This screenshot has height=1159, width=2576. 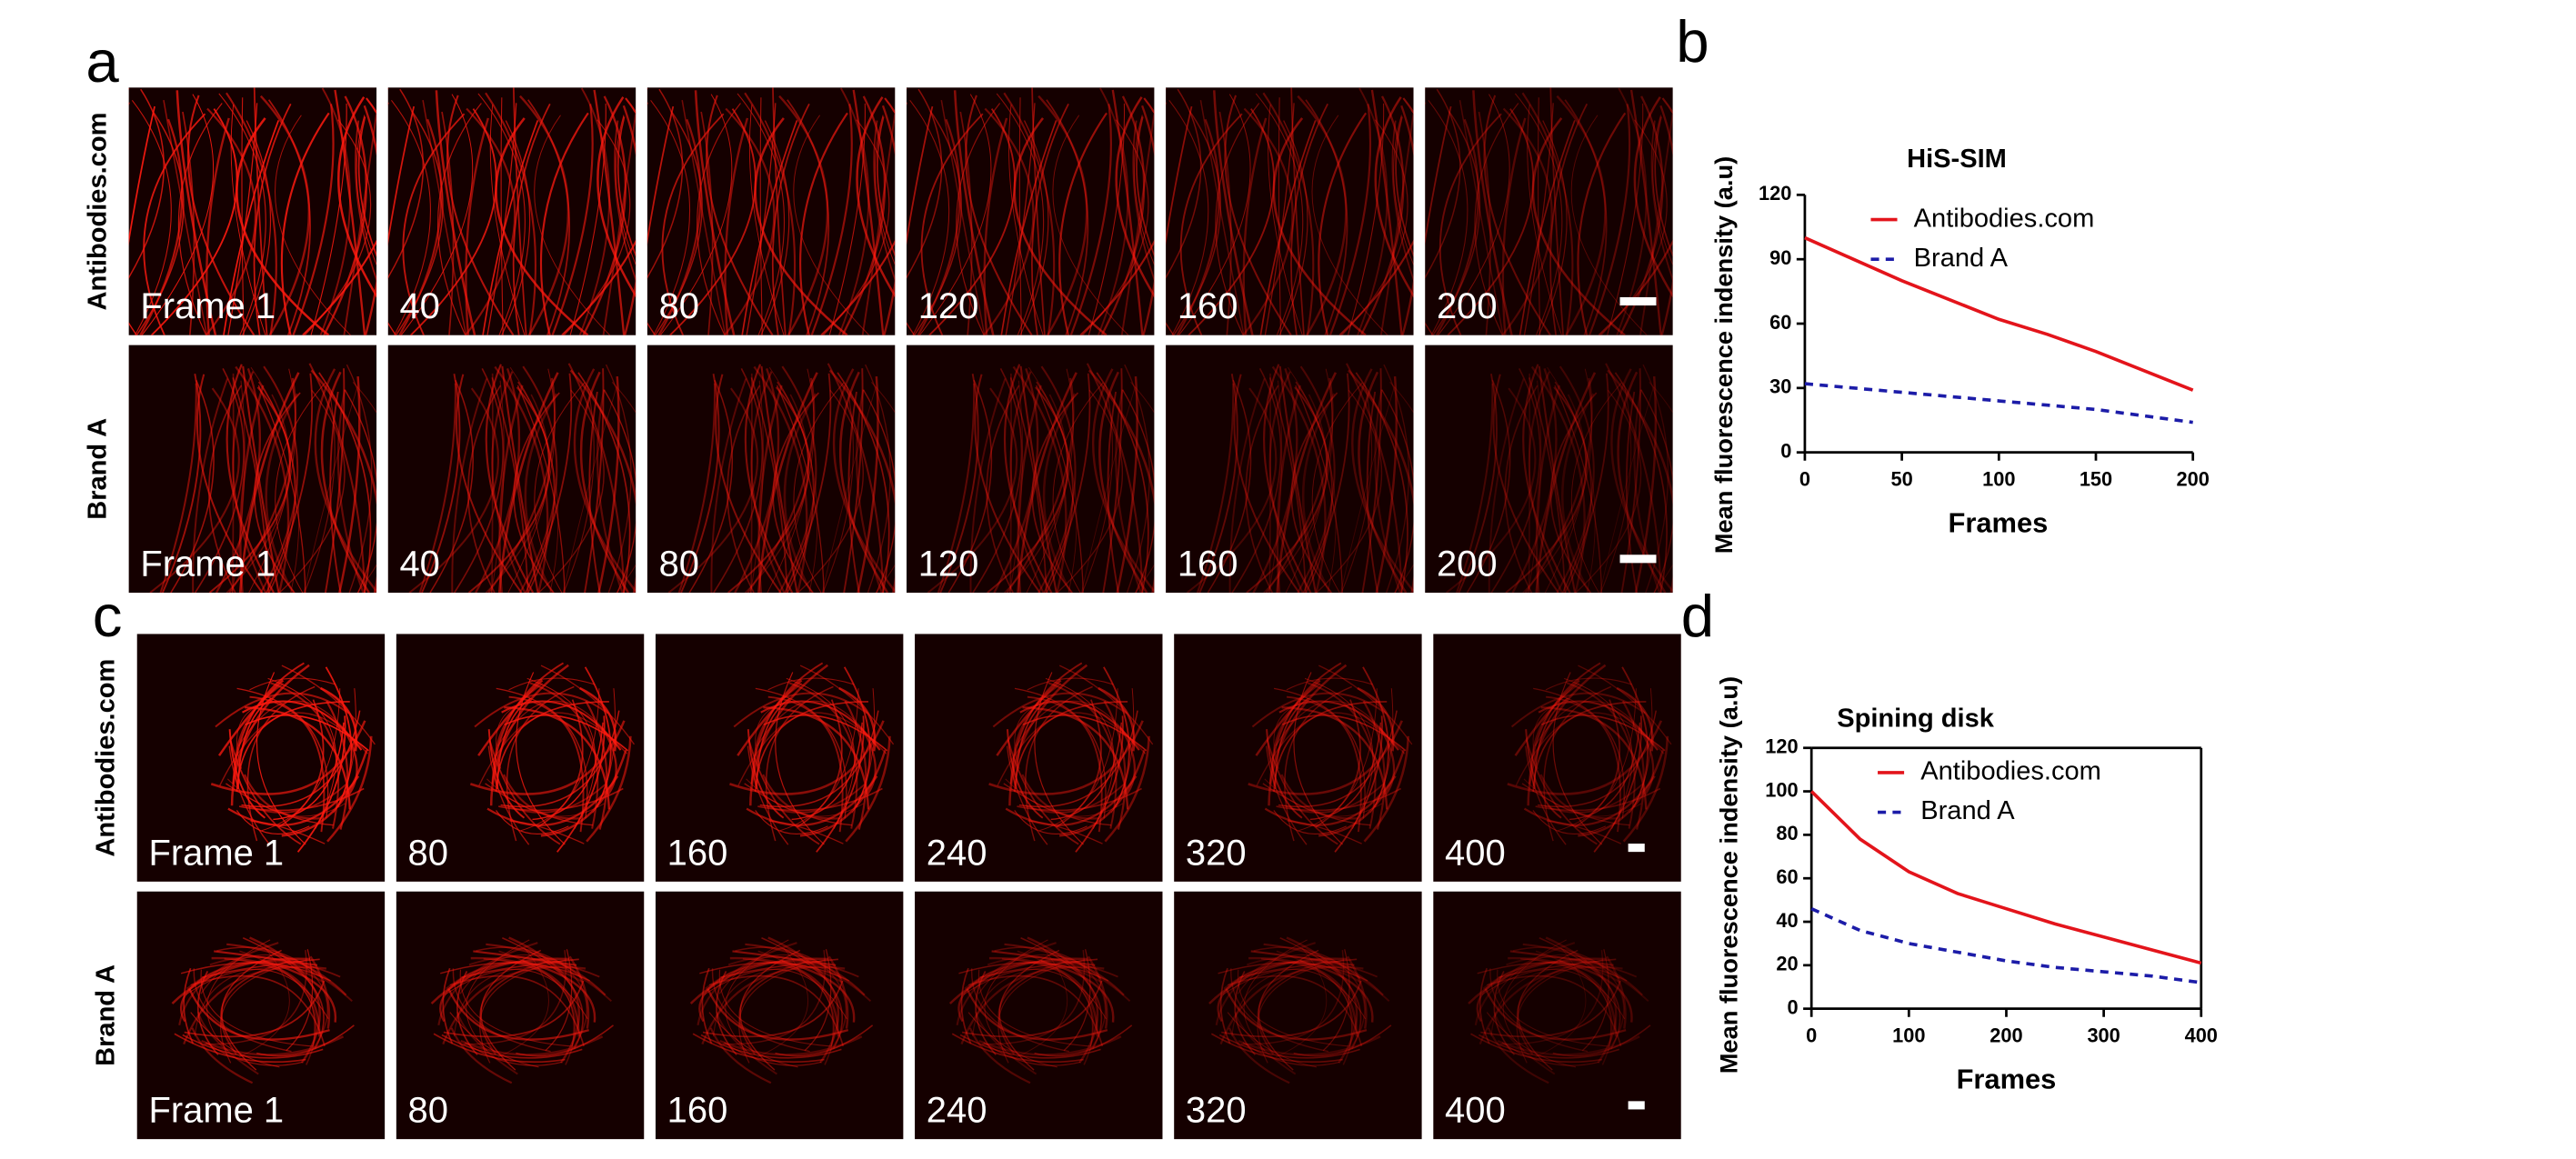 I want to click on micrograph-content, so click(x=782, y=478).